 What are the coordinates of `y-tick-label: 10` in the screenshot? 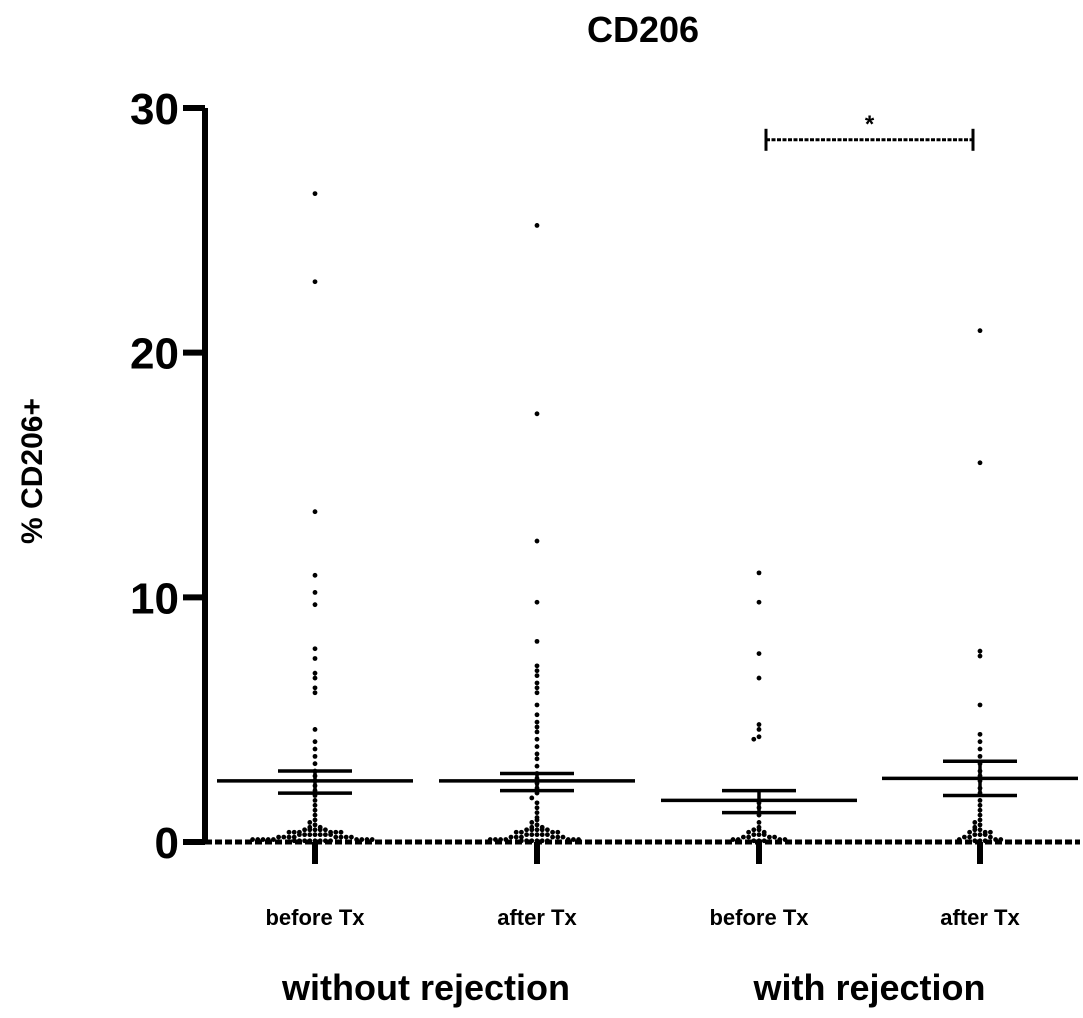 It's located at (154, 598).